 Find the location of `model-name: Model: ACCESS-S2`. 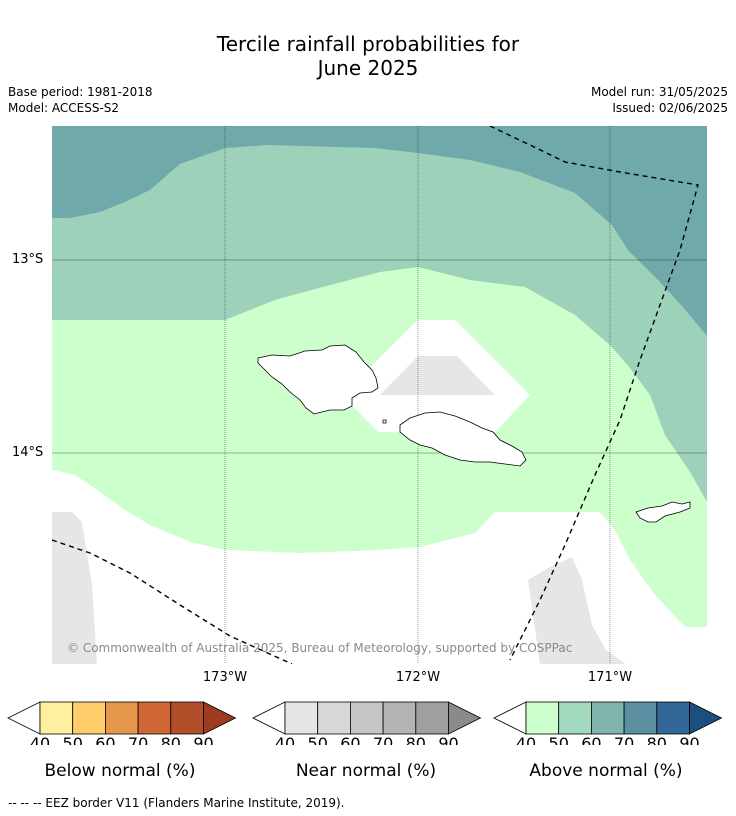

model-name: Model: ACCESS-S2 is located at coordinates (64, 108).